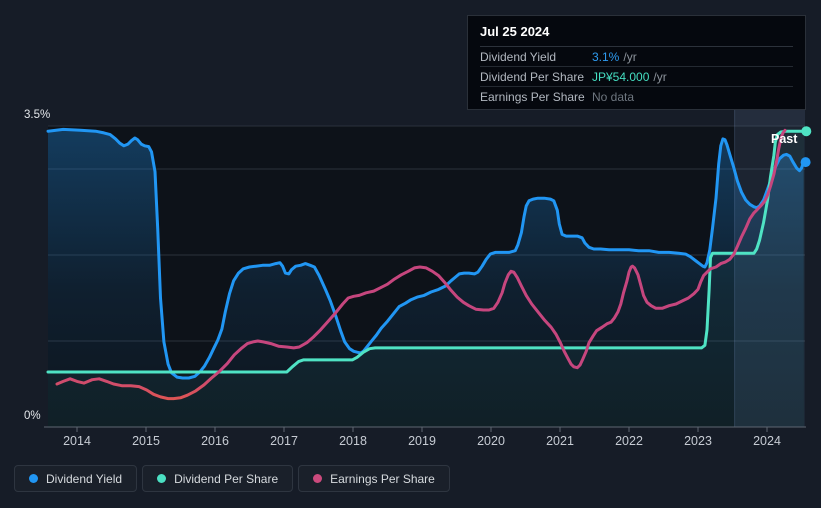  I want to click on legend-label: Dividend Yield, so click(84, 478).